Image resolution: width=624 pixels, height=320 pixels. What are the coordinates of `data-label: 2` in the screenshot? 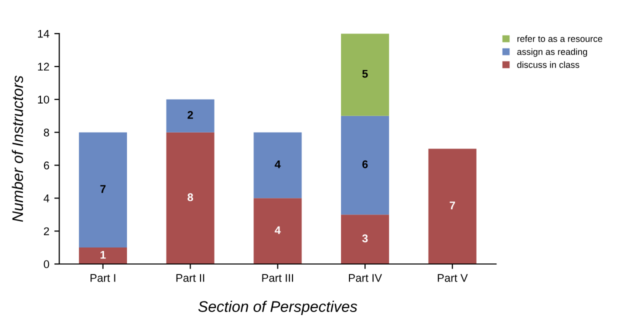 It's located at (190, 115).